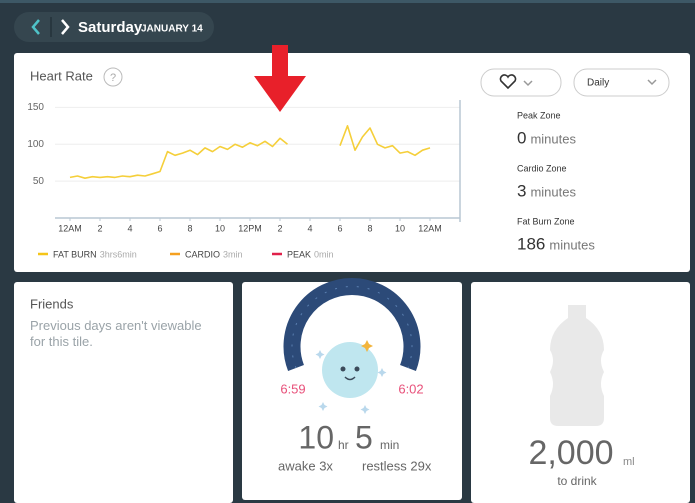 Image resolution: width=695 pixels, height=503 pixels. I want to click on moon, so click(350, 370).